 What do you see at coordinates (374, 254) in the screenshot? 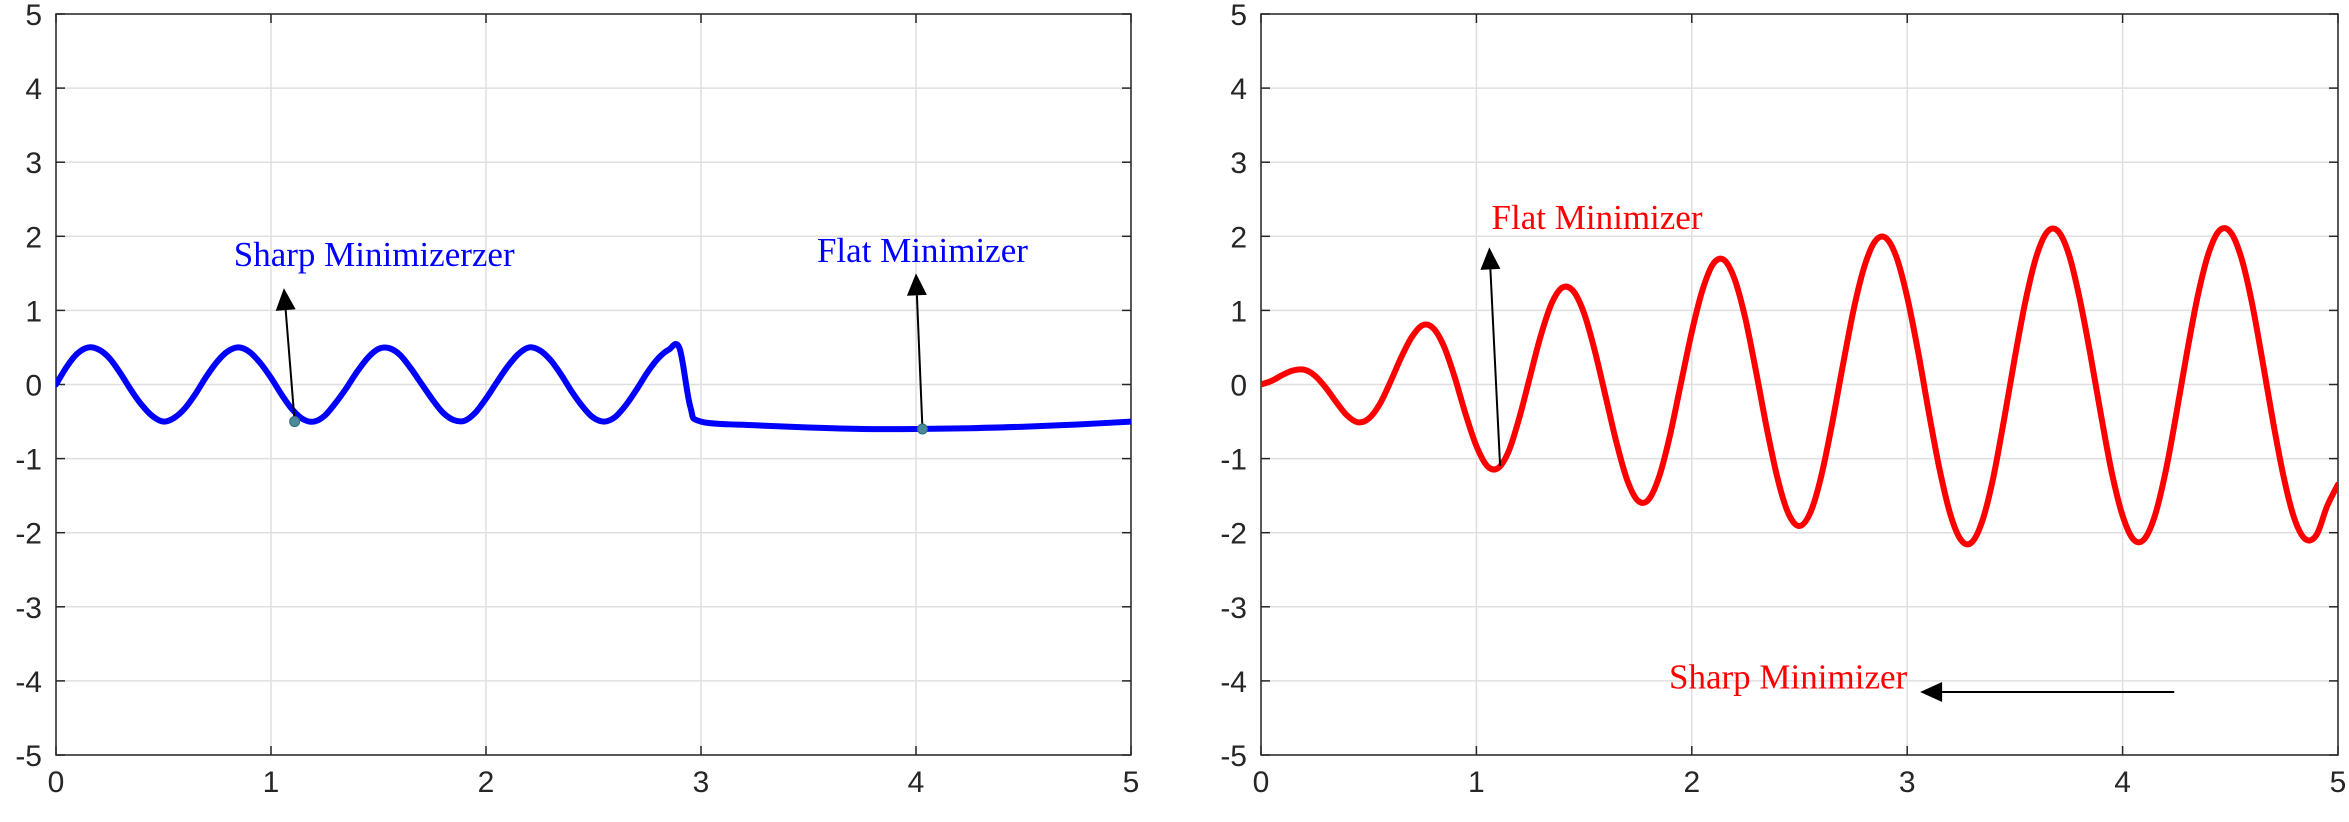
I see `annotation-label: Sharp Minimizerzer` at bounding box center [374, 254].